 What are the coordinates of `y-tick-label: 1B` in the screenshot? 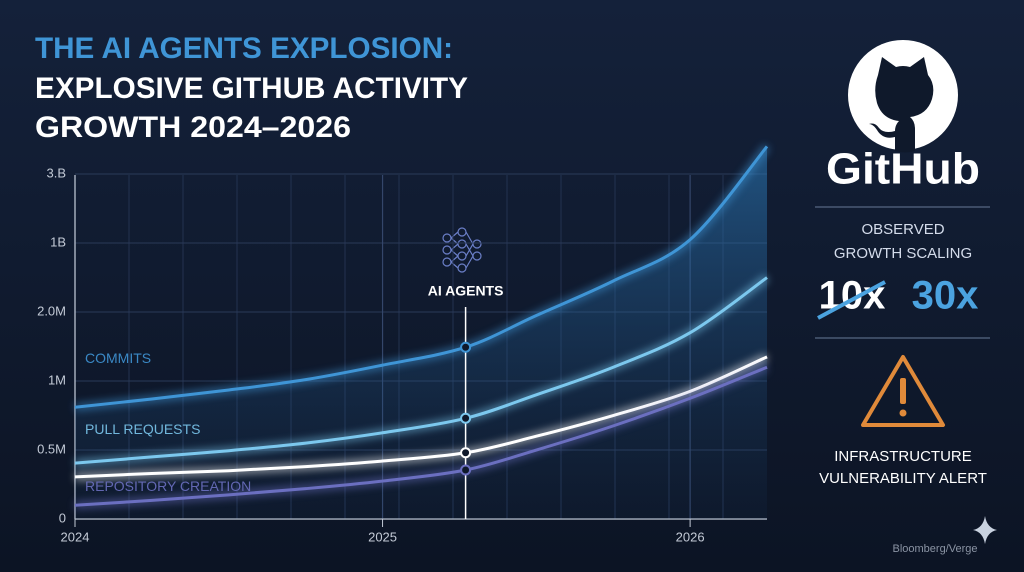 It's located at (58, 241).